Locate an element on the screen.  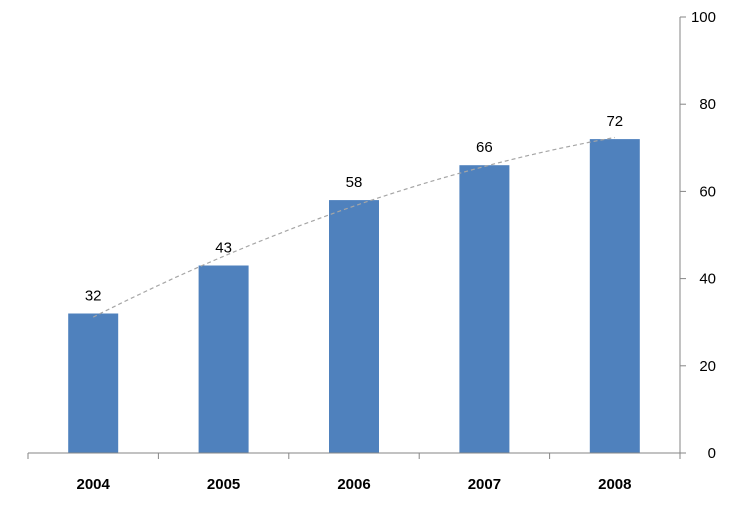
data-label-2008: 72 is located at coordinates (614, 121).